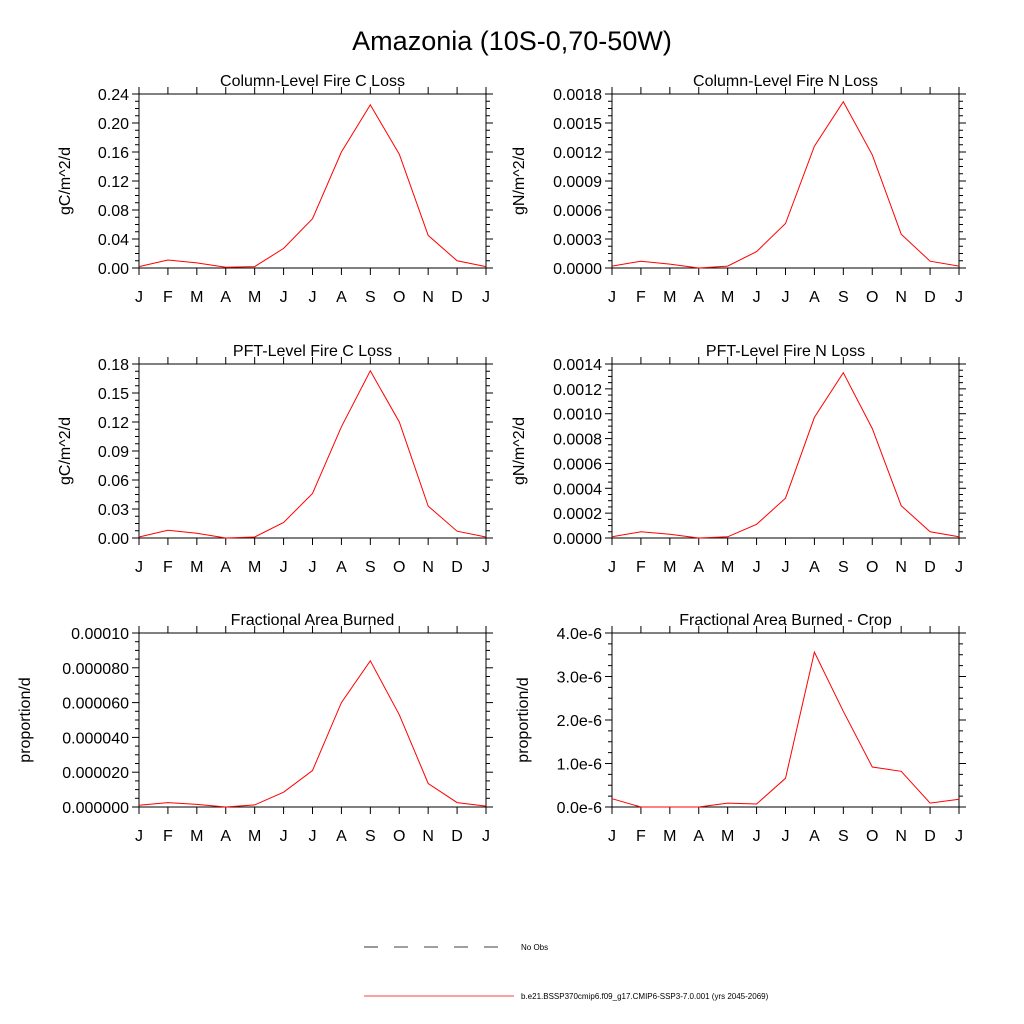 This screenshot has height=1024, width=1024. Describe the element at coordinates (113, 153) in the screenshot. I see `y-tick-label: 0.16` at that location.